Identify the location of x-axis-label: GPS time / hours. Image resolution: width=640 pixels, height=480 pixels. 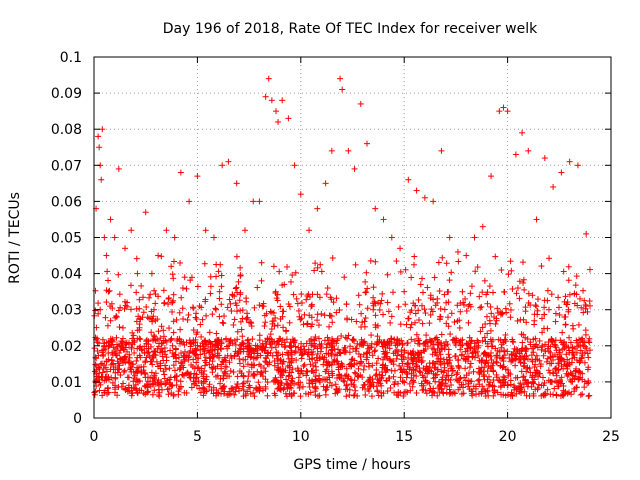
(351, 465).